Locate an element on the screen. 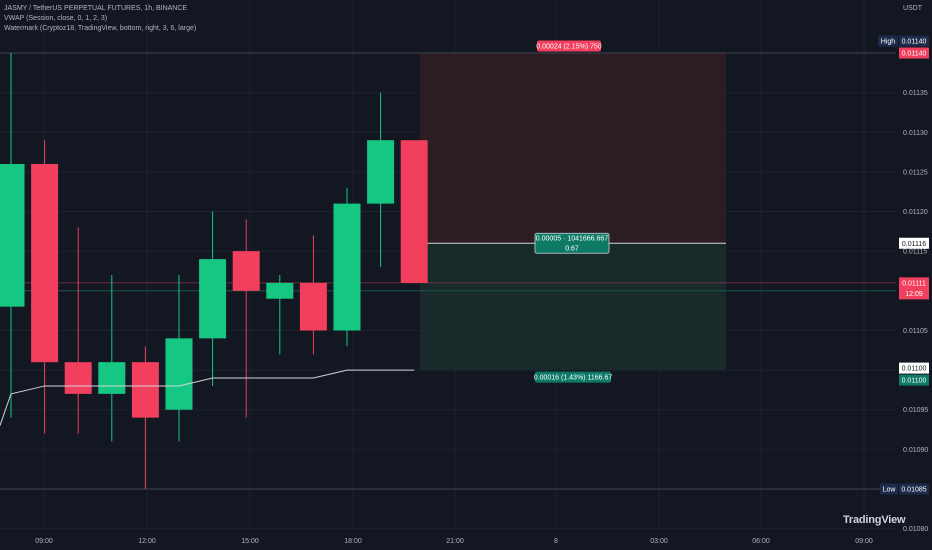 This screenshot has width=932, height=550. risk-reward-label-bg is located at coordinates (572, 243).